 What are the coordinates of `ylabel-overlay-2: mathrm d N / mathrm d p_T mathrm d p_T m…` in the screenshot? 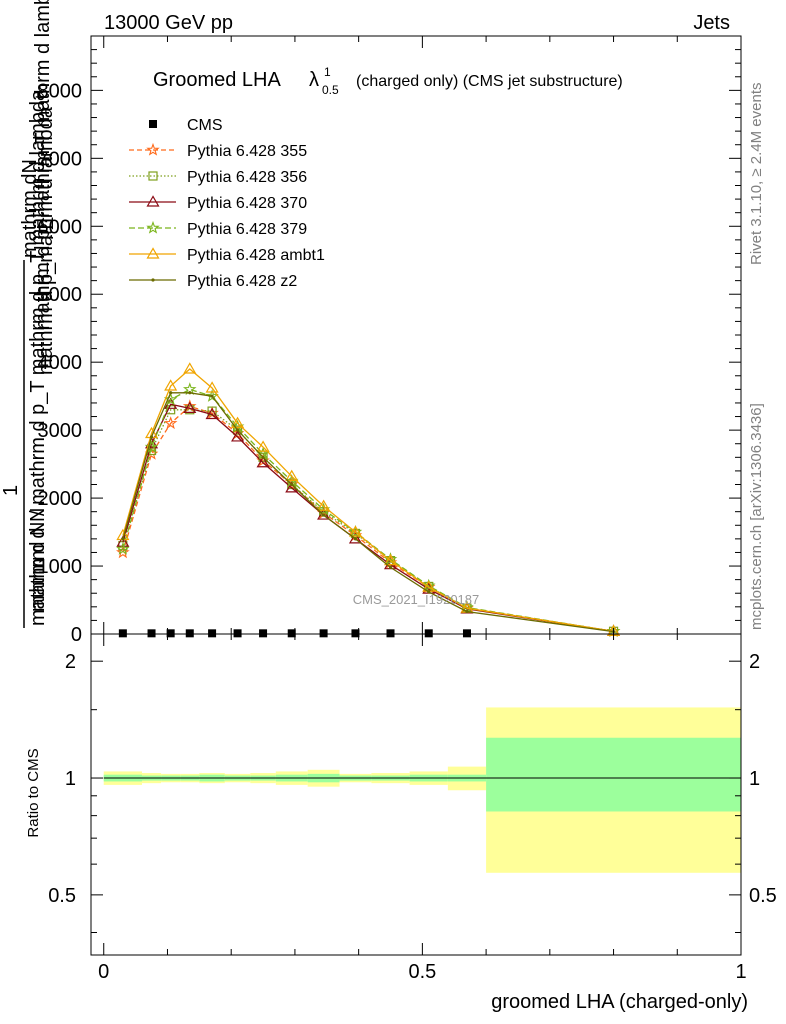 It's located at (38, 357).